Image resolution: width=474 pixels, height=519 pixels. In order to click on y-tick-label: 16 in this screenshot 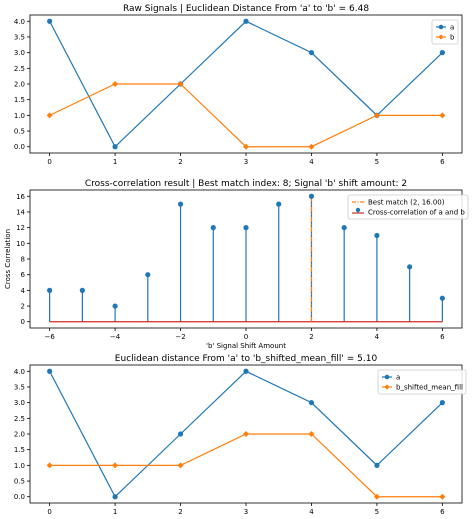, I will do `click(20, 197)`.